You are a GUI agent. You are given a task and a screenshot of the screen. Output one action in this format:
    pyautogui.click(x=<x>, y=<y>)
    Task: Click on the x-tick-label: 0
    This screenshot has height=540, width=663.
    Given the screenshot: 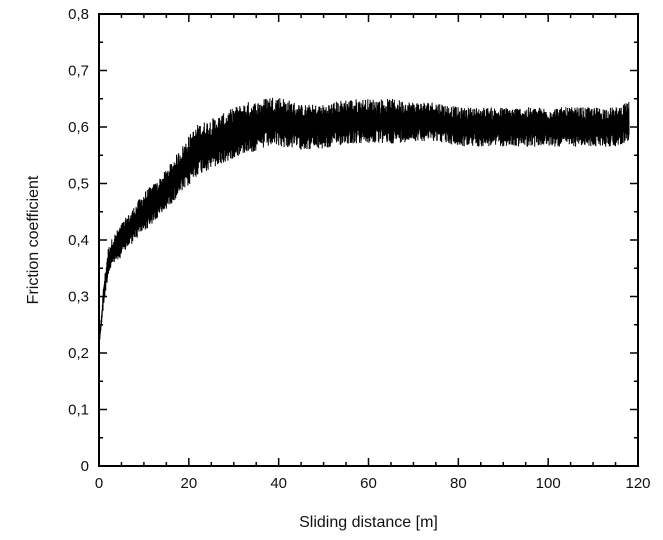 What is the action you would take?
    pyautogui.click(x=99, y=483)
    